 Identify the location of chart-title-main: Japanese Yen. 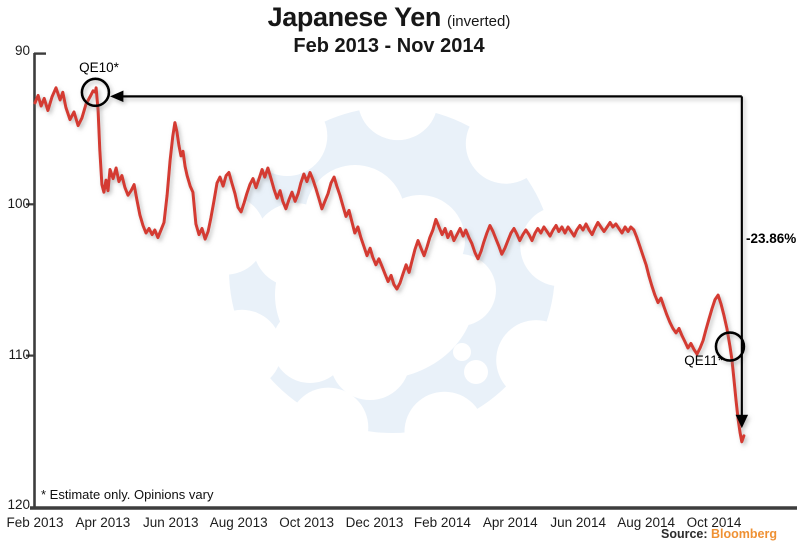
(354, 17).